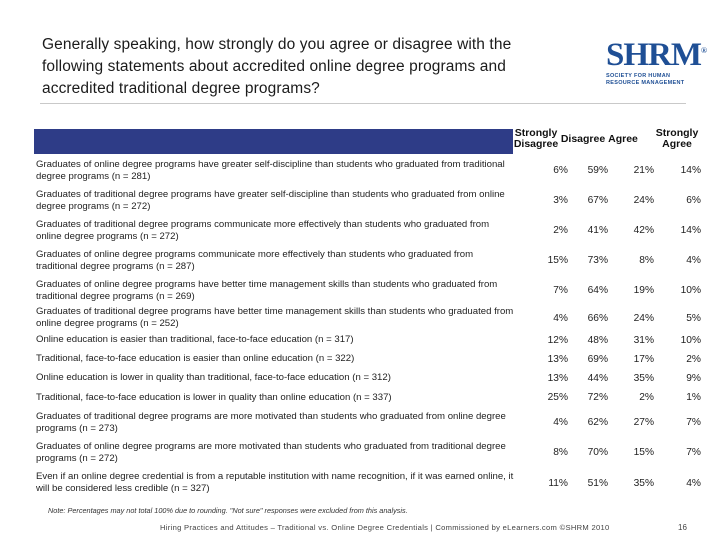 This screenshot has width=720, height=540. What do you see at coordinates (560, 200) in the screenshot?
I see `strongly-disagree-value: 3%` at bounding box center [560, 200].